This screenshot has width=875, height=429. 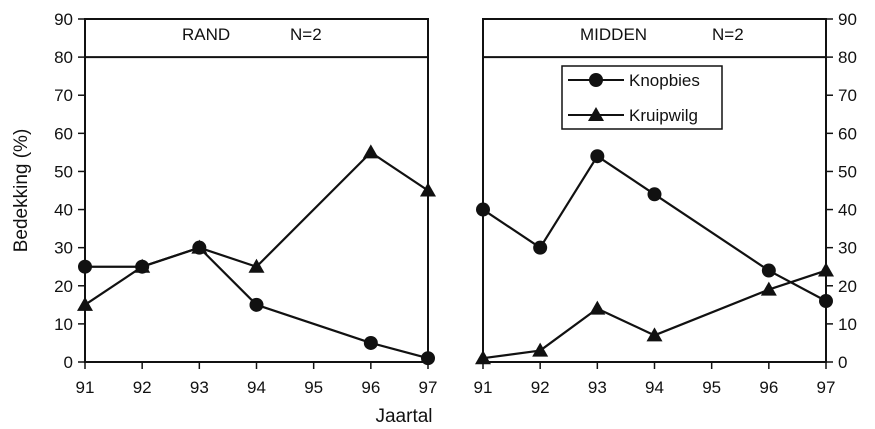 What do you see at coordinates (206, 34) in the screenshot?
I see `panel-title: RAND` at bounding box center [206, 34].